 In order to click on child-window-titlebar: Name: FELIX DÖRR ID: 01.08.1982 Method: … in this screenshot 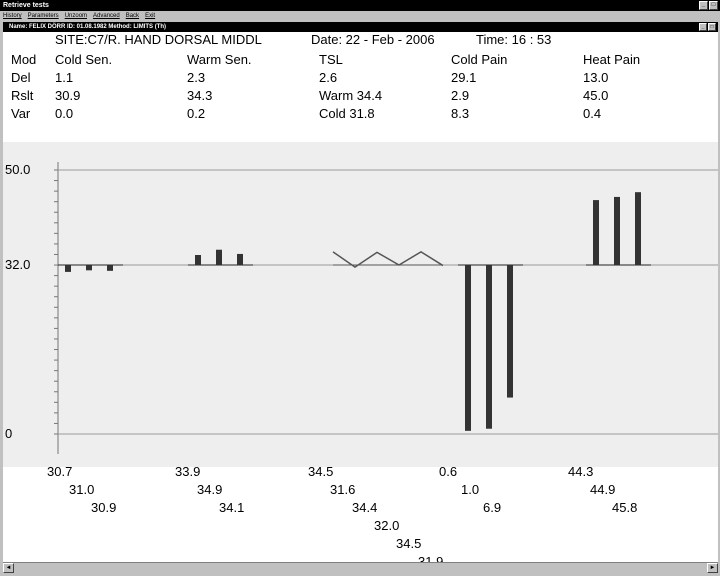, I will do `click(360, 27)`.